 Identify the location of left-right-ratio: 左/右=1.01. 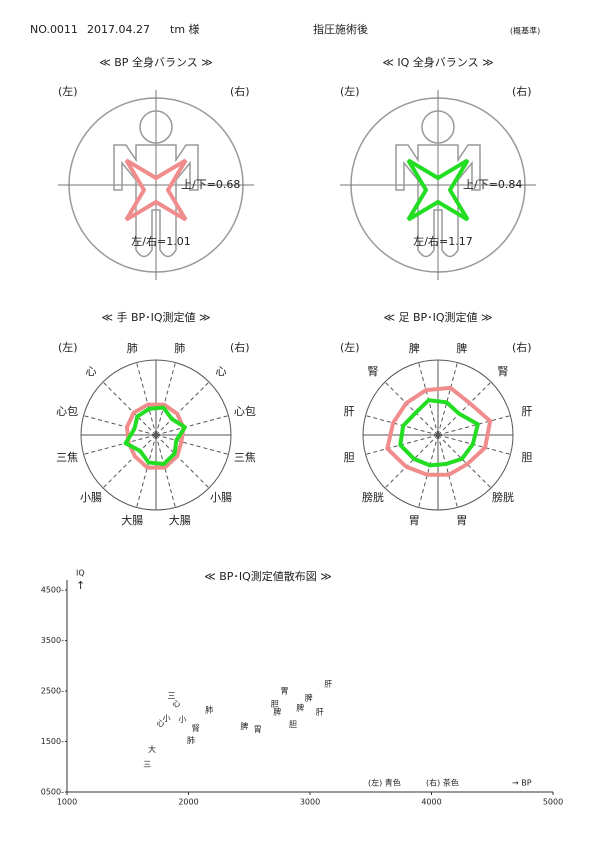
(160, 241).